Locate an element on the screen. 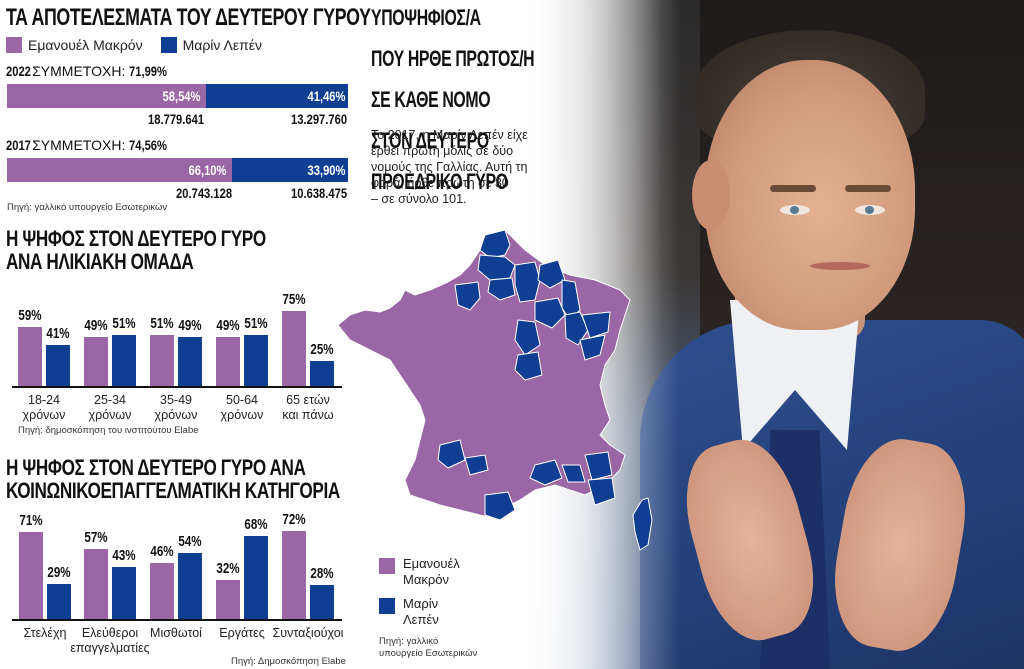 This screenshot has width=1024, height=669. bar-2017-macron is located at coordinates (119, 170).